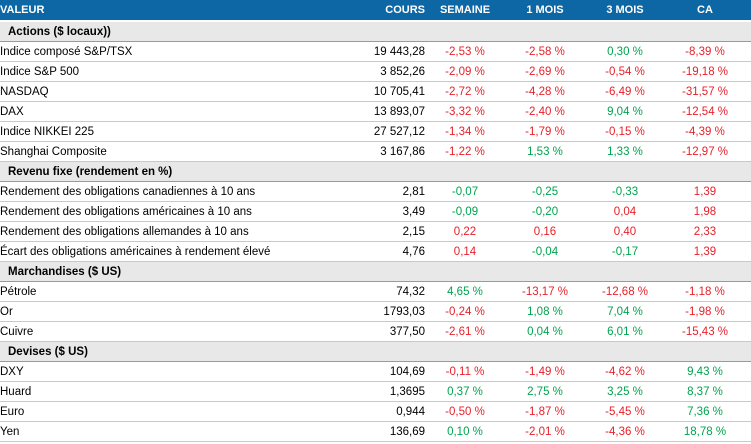 The width and height of the screenshot is (751, 444). Describe the element at coordinates (705, 411) in the screenshot. I see `pct-value: 7,36 %` at that location.